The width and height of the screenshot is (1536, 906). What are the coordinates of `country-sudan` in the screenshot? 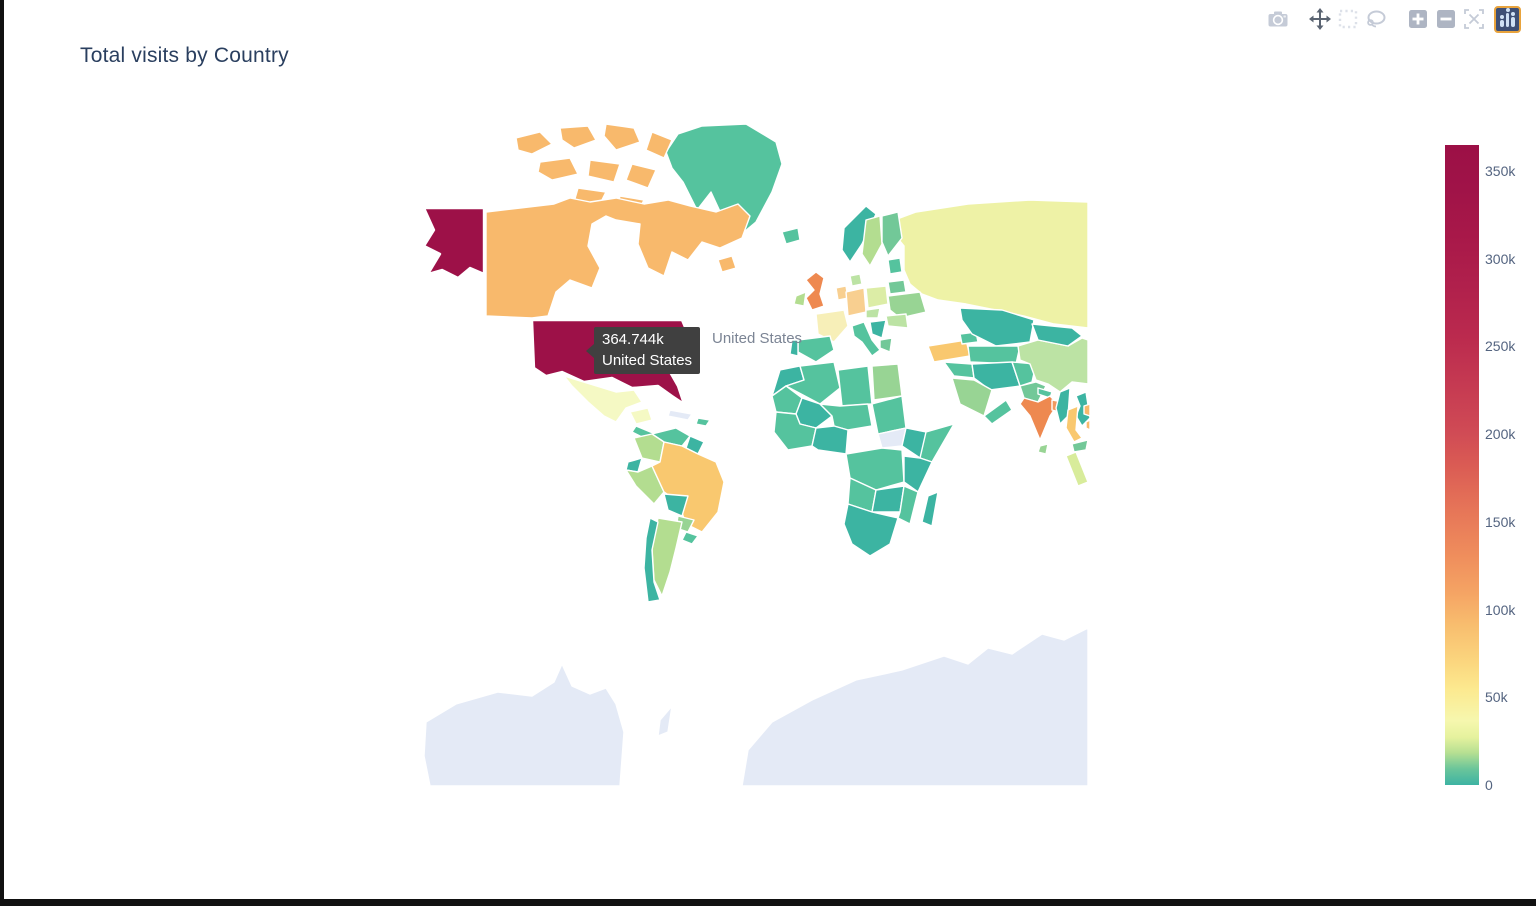 It's located at (889, 415).